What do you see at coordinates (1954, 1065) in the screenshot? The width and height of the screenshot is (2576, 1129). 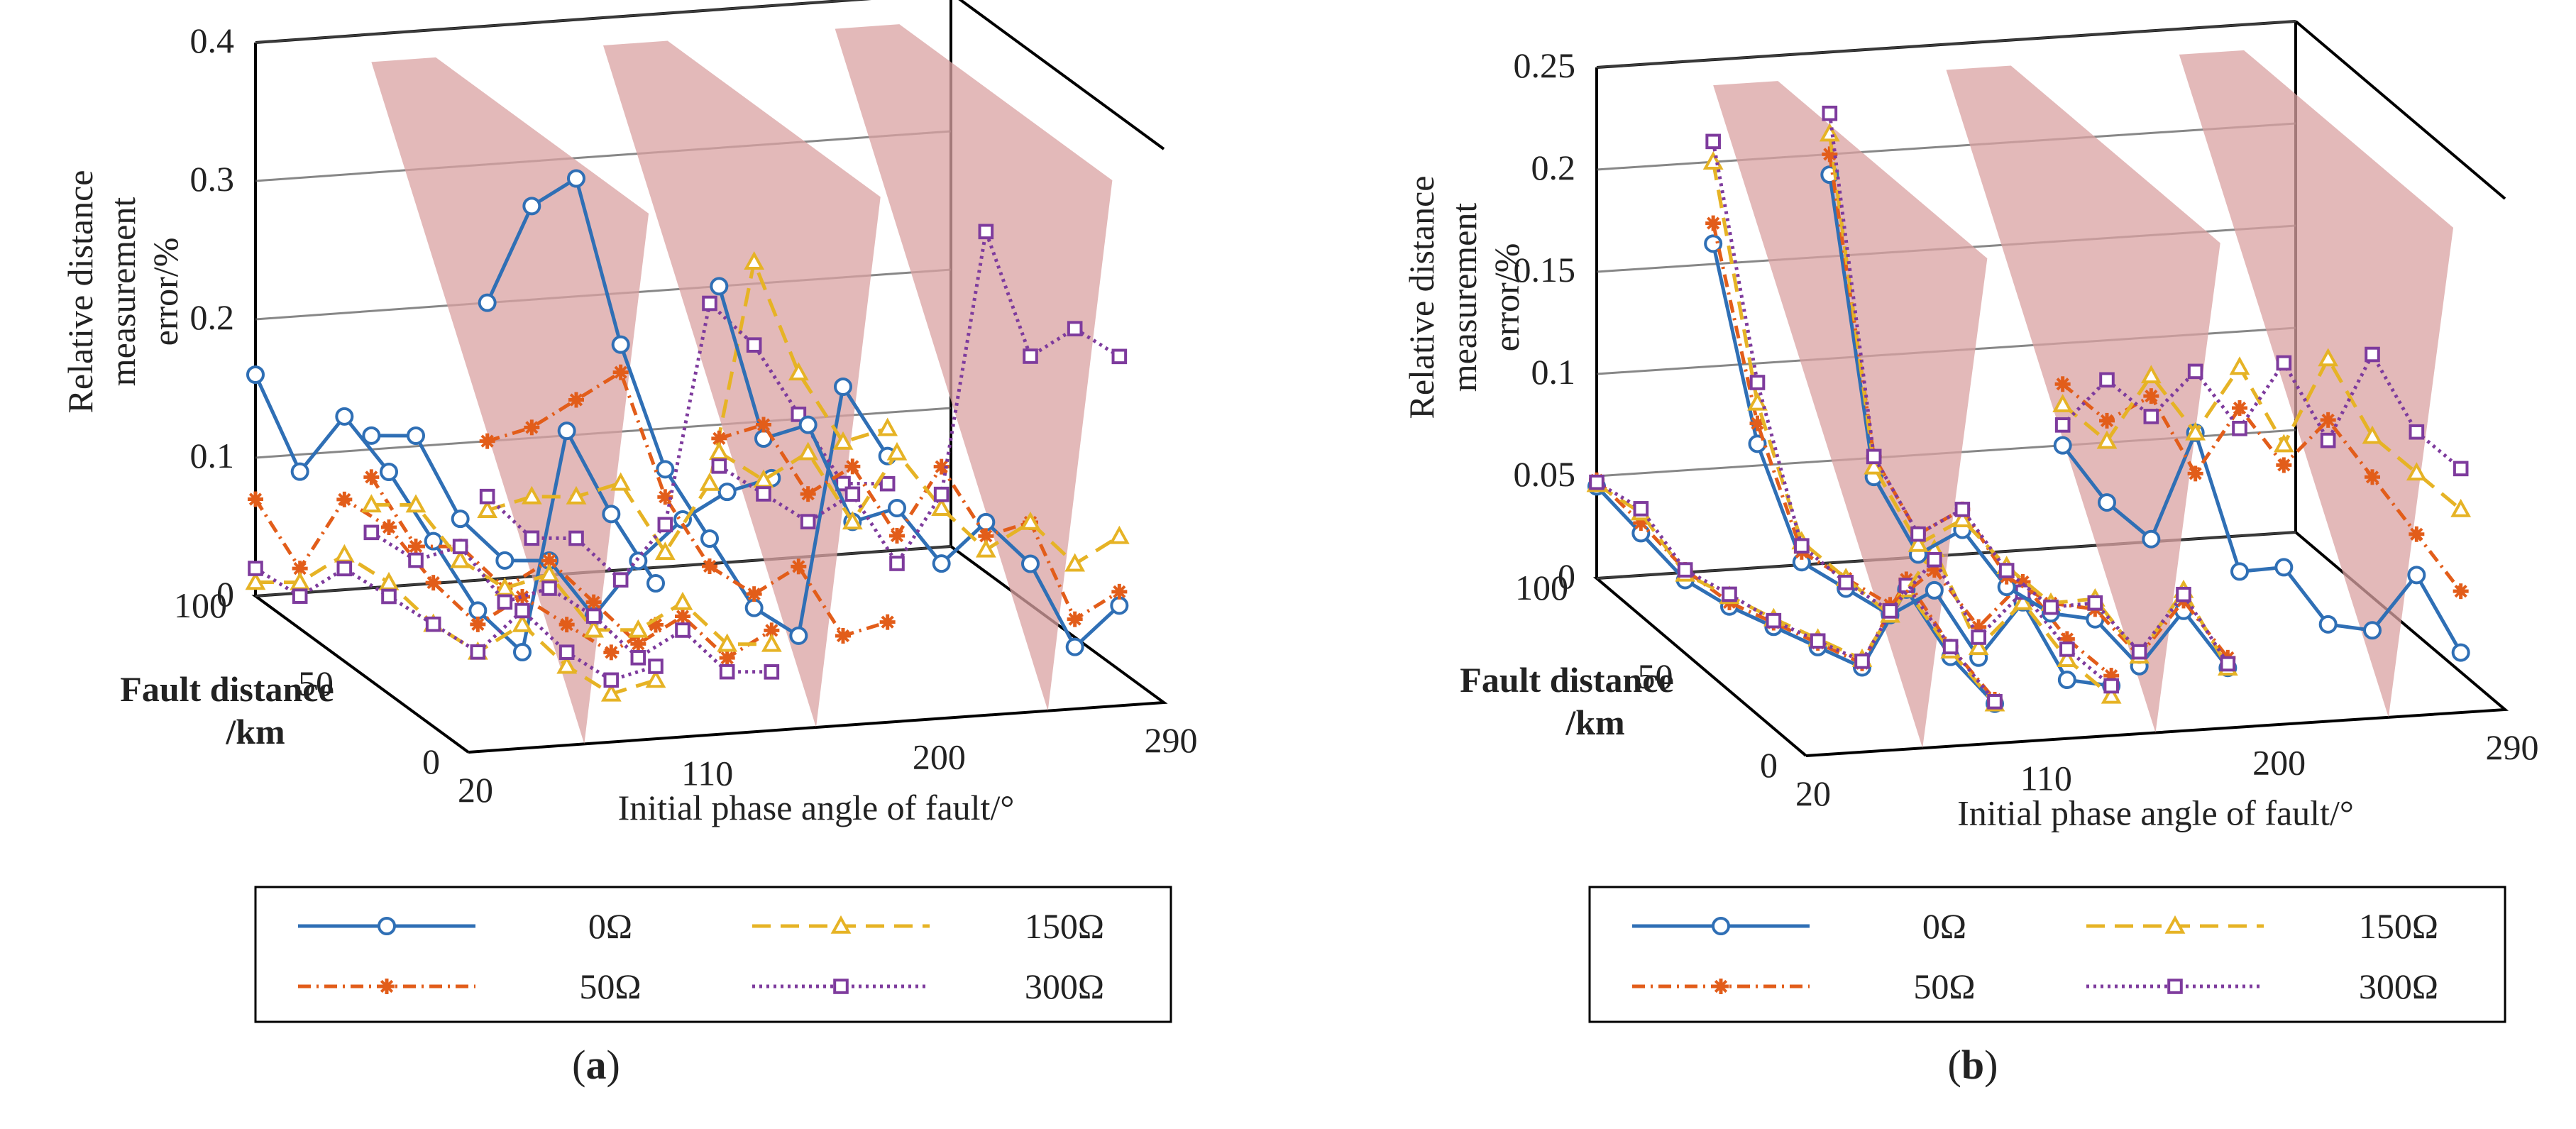 I see `panel-label-open: (` at bounding box center [1954, 1065].